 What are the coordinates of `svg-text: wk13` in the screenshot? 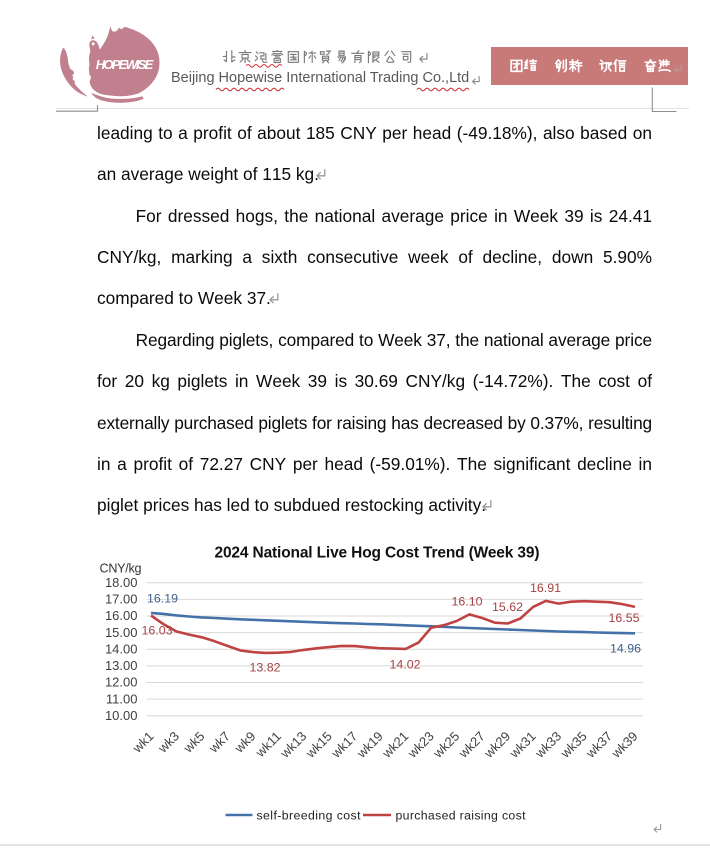 It's located at (293, 745).